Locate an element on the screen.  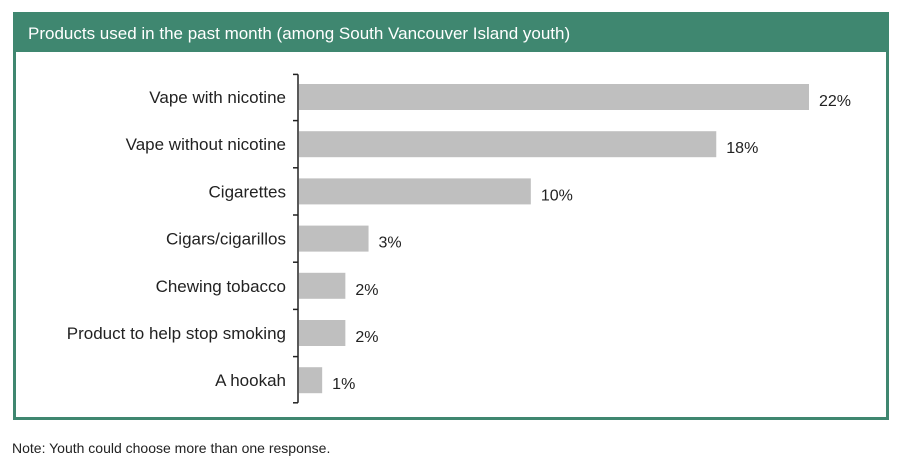
value-label: 10% is located at coordinates (557, 195).